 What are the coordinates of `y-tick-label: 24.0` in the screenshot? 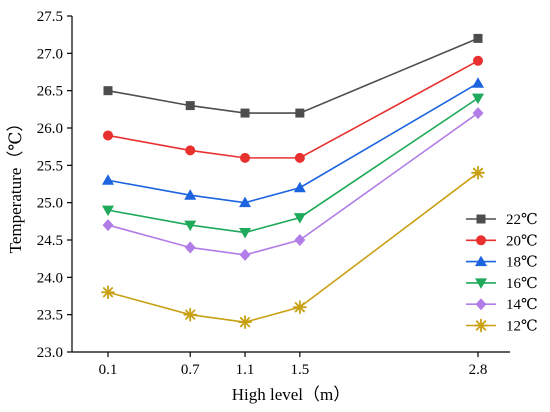 It's located at (50, 278).